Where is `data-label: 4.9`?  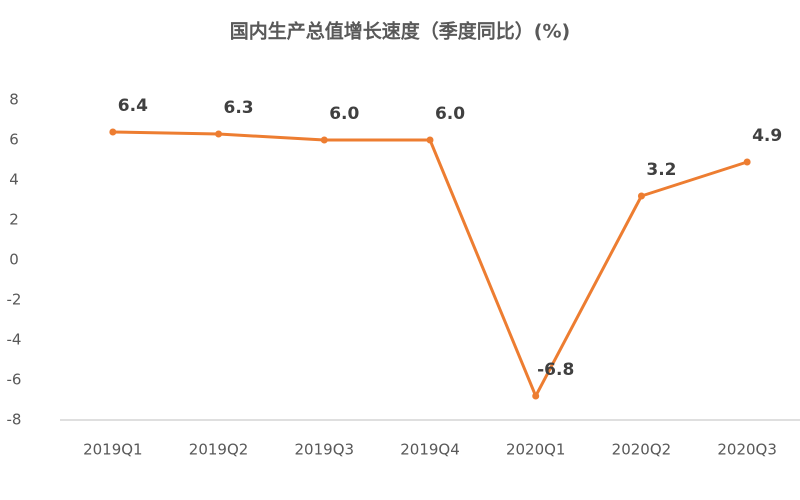
data-label: 4.9 is located at coordinates (767, 136).